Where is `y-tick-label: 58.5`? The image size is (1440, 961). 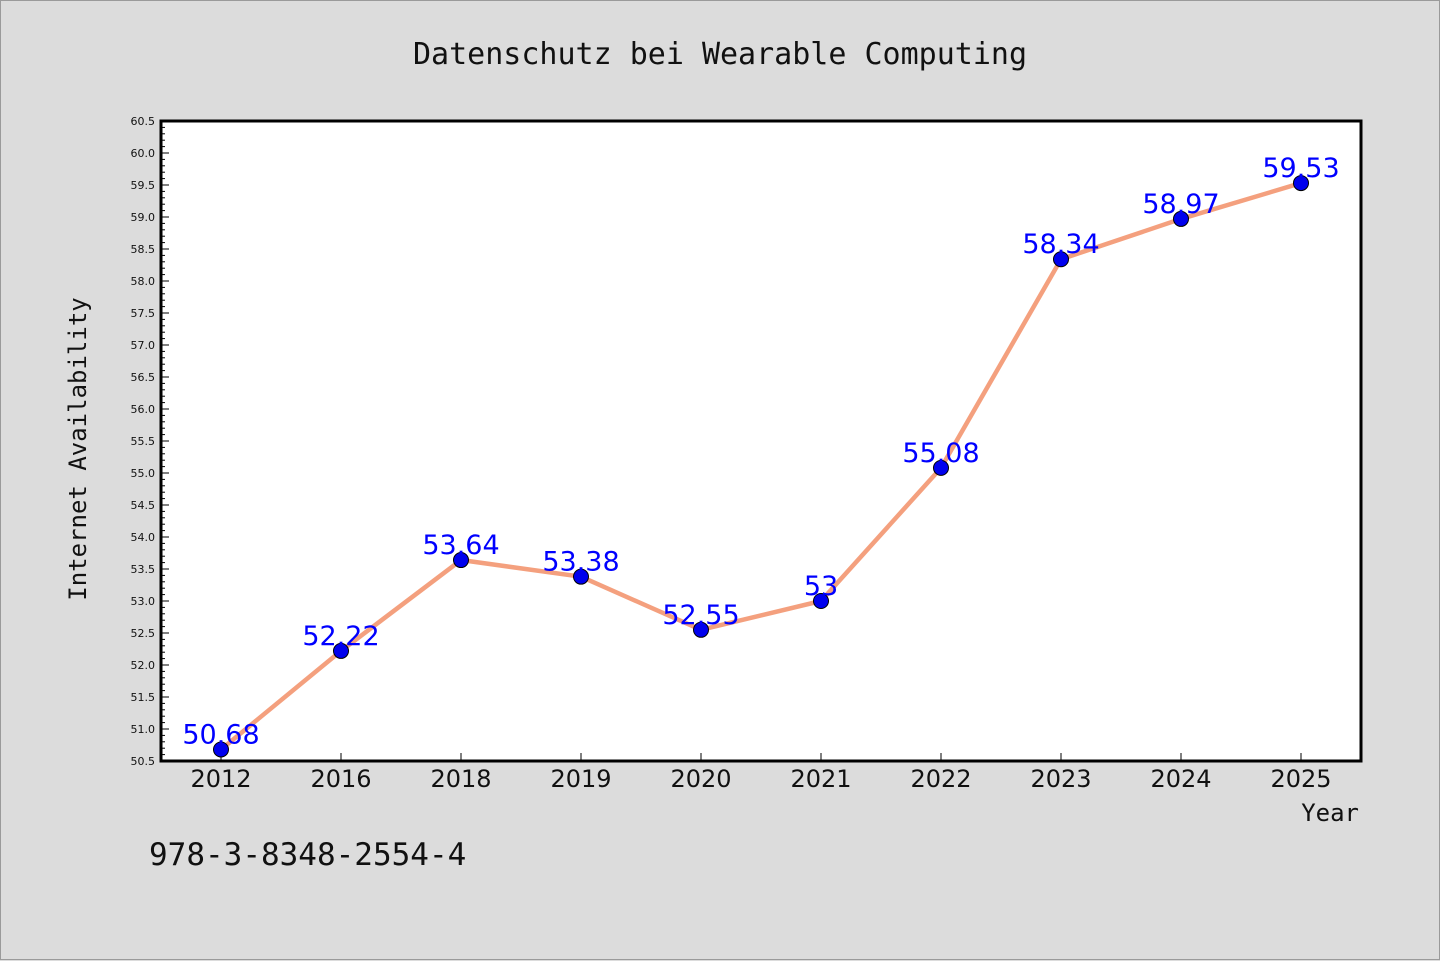 y-tick-label: 58.5 is located at coordinates (143, 249).